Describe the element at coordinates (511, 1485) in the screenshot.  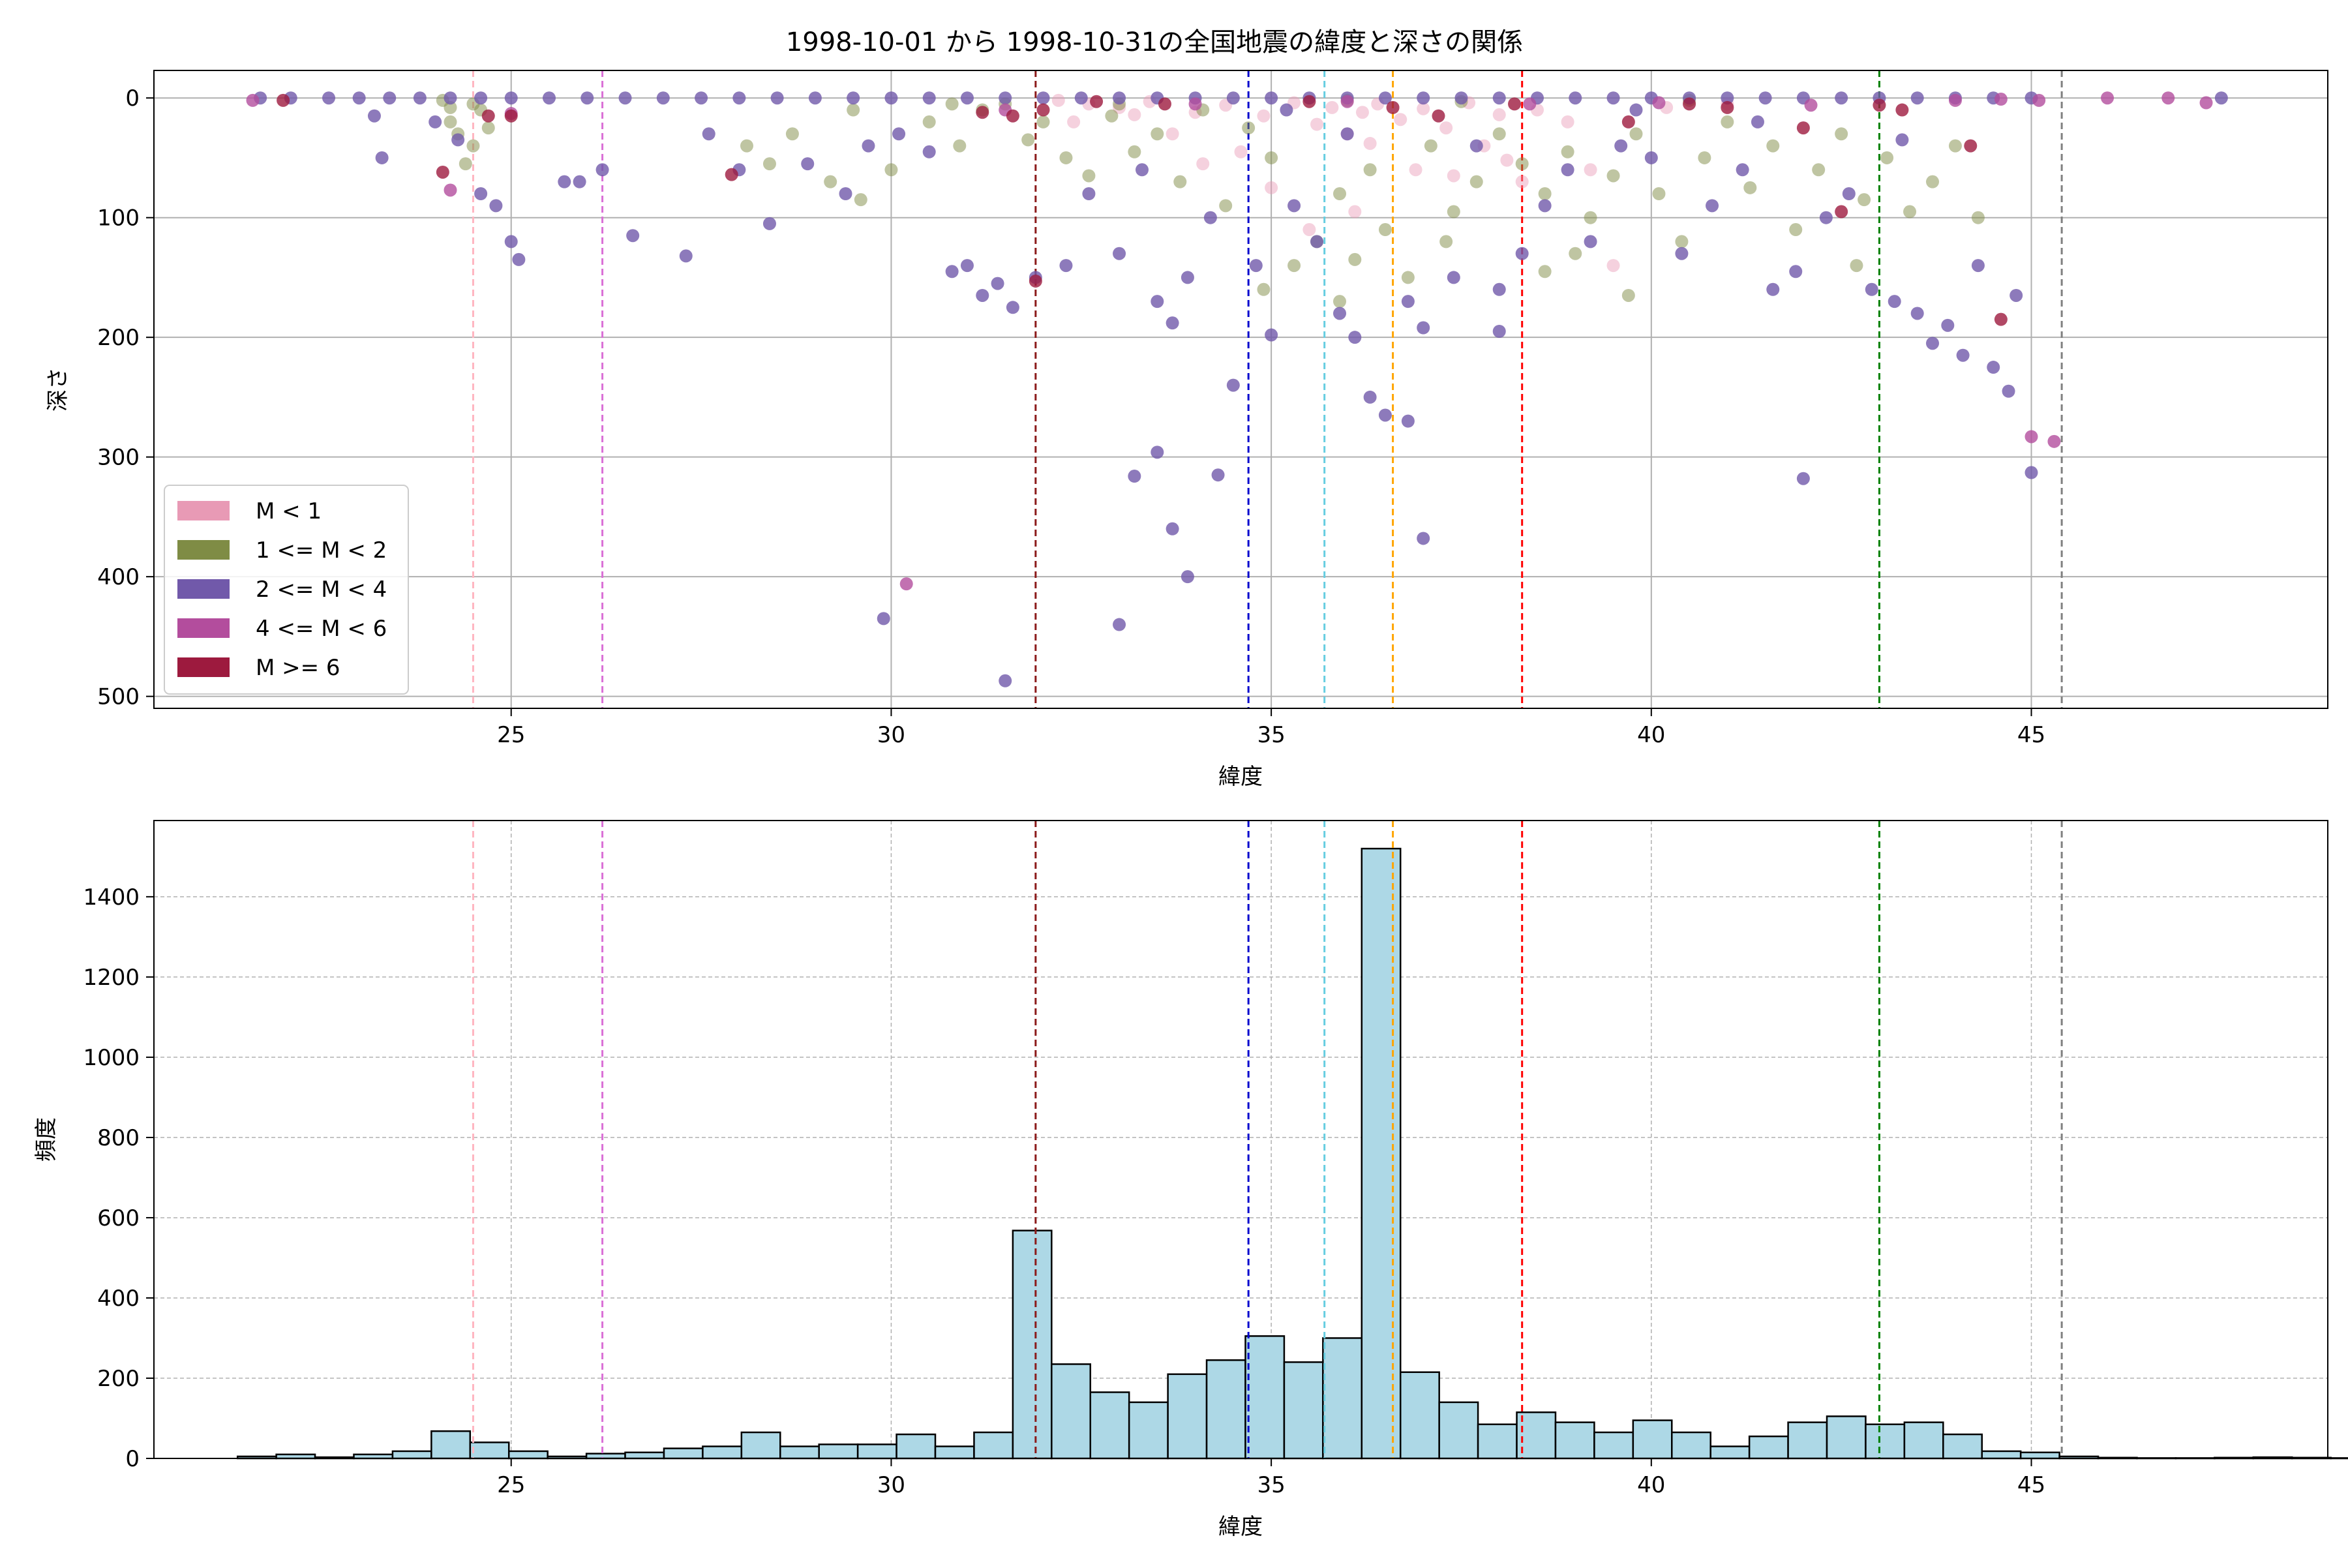
I see `histogram-x-tick-label: 25` at that location.